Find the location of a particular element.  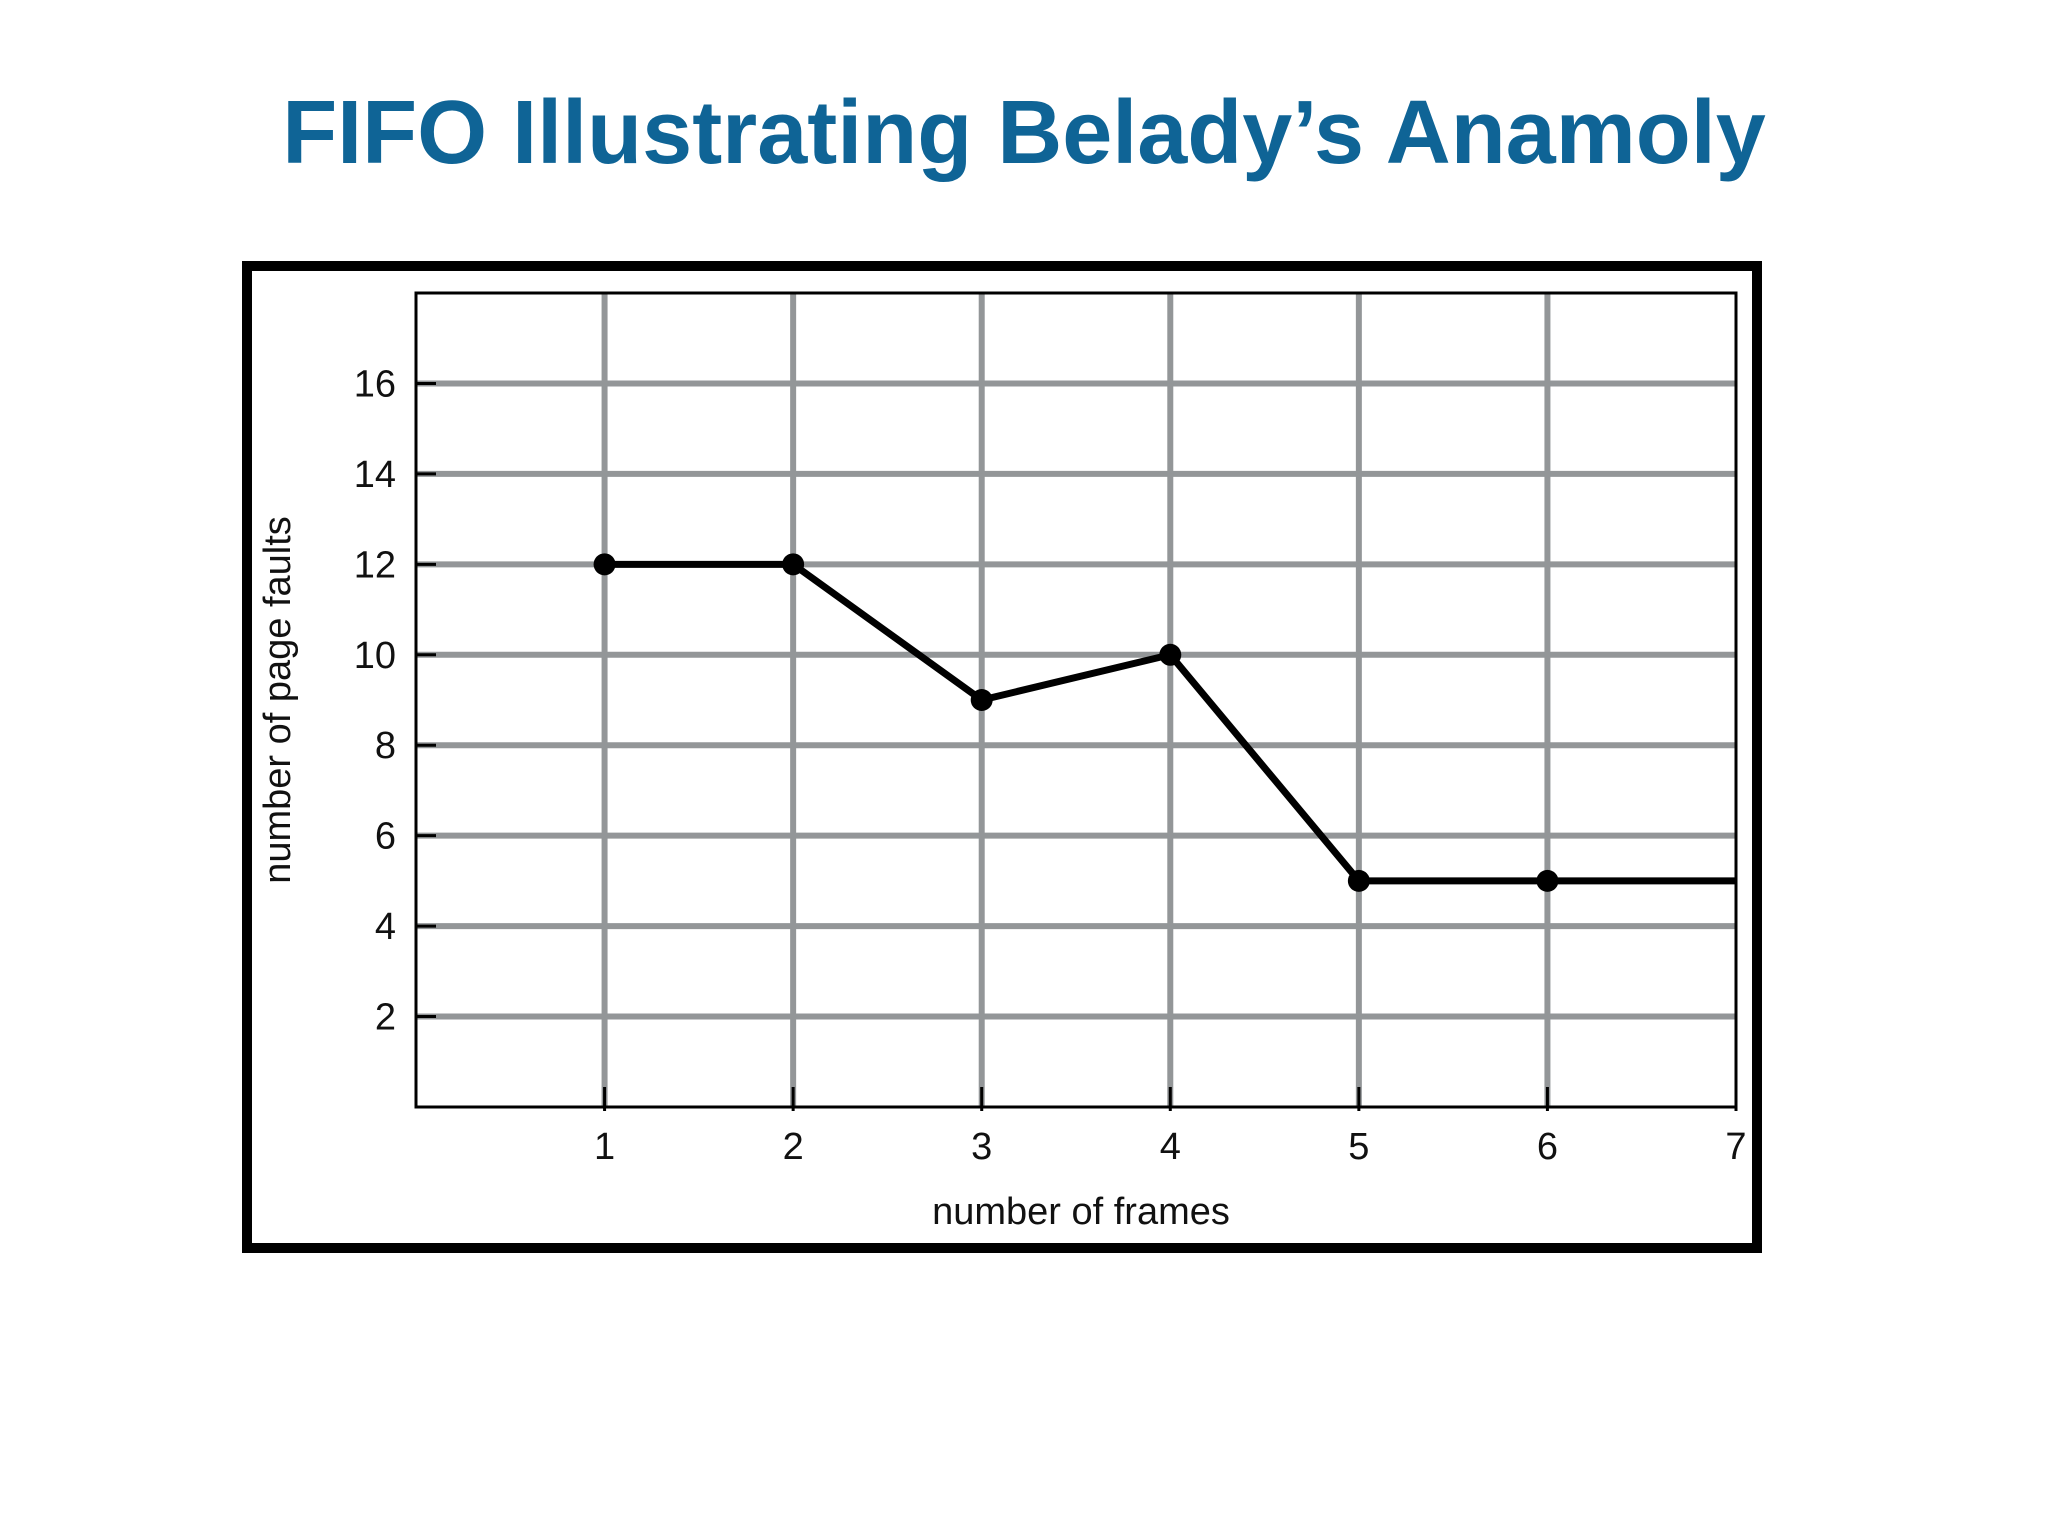

y-tick-label: 8 is located at coordinates (385, 746).